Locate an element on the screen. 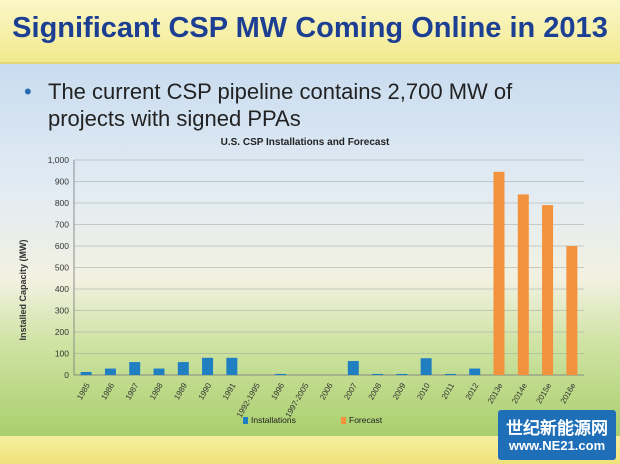 The width and height of the screenshot is (620, 464). x-tick-label: 1990 is located at coordinates (205, 391).